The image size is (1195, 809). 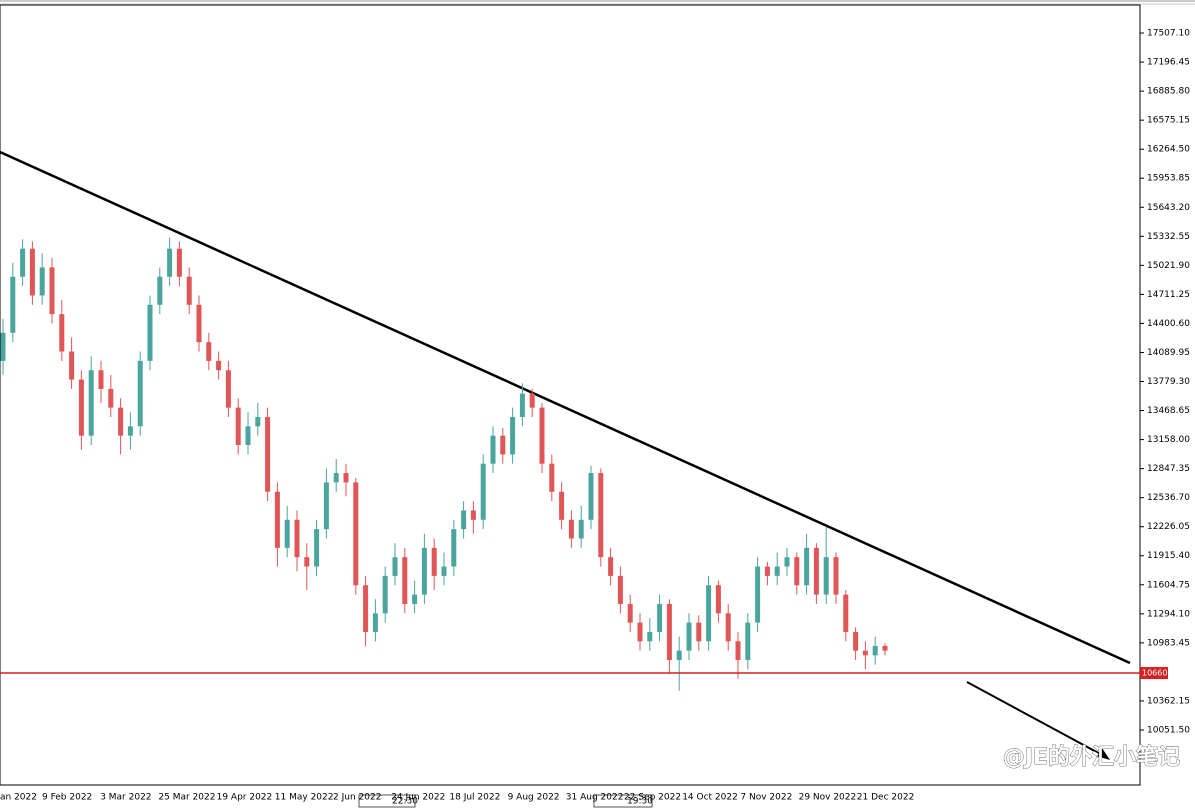 What do you see at coordinates (418, 798) in the screenshot?
I see `x-tick-label: 24 Jun 2022` at bounding box center [418, 798].